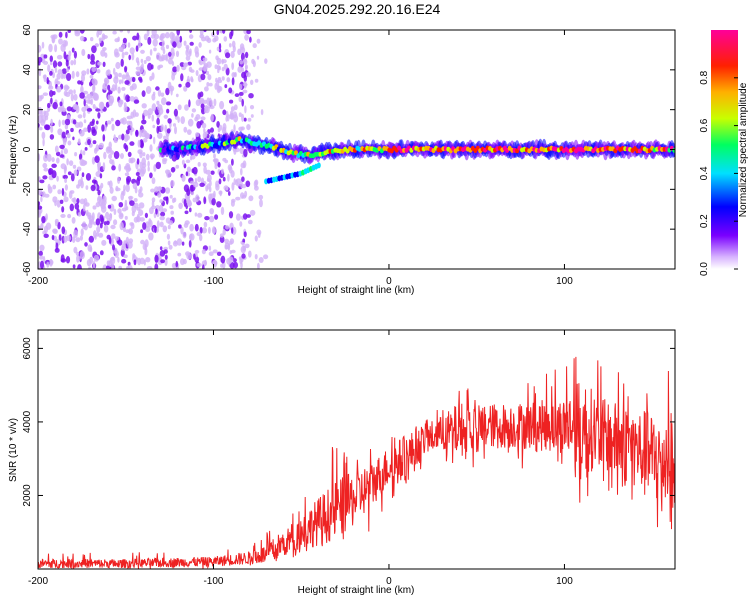 This screenshot has width=750, height=600. Describe the element at coordinates (704, 125) in the screenshot. I see `colorbar-tick-label: 0.6` at that location.